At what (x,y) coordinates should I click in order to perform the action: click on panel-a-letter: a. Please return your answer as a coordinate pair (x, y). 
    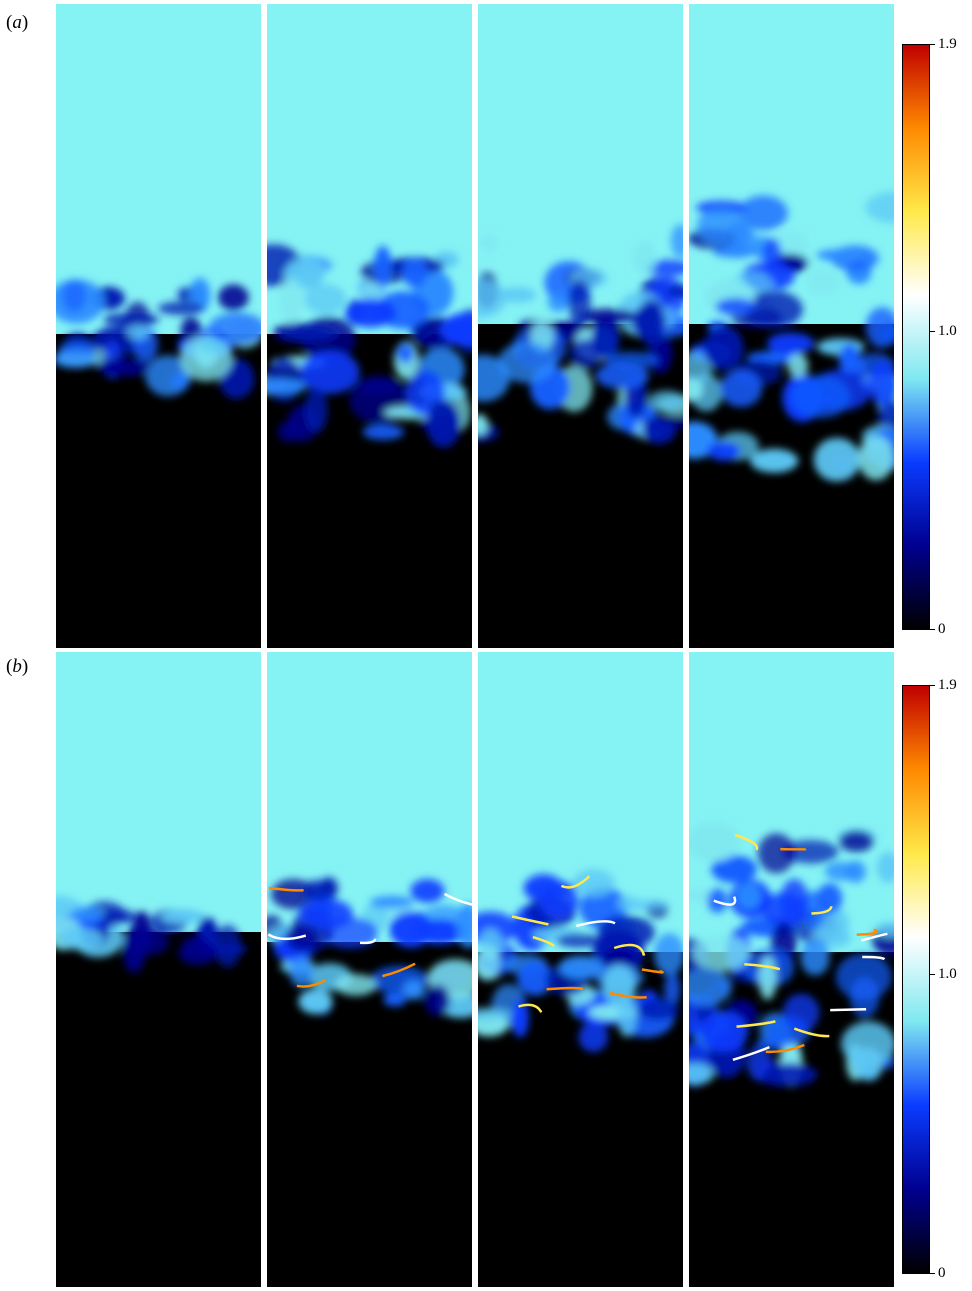
    Looking at the image, I should click on (17, 22).